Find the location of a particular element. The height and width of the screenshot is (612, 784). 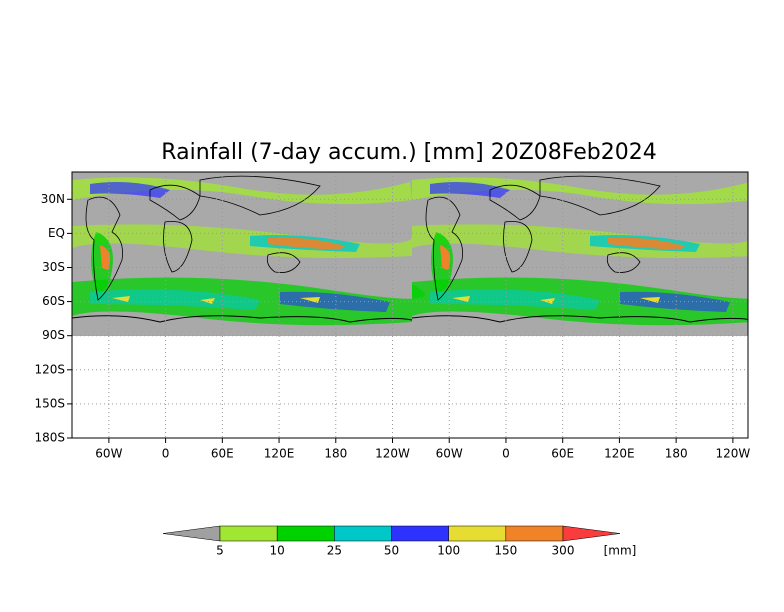

colorbar-high is located at coordinates (591, 533).